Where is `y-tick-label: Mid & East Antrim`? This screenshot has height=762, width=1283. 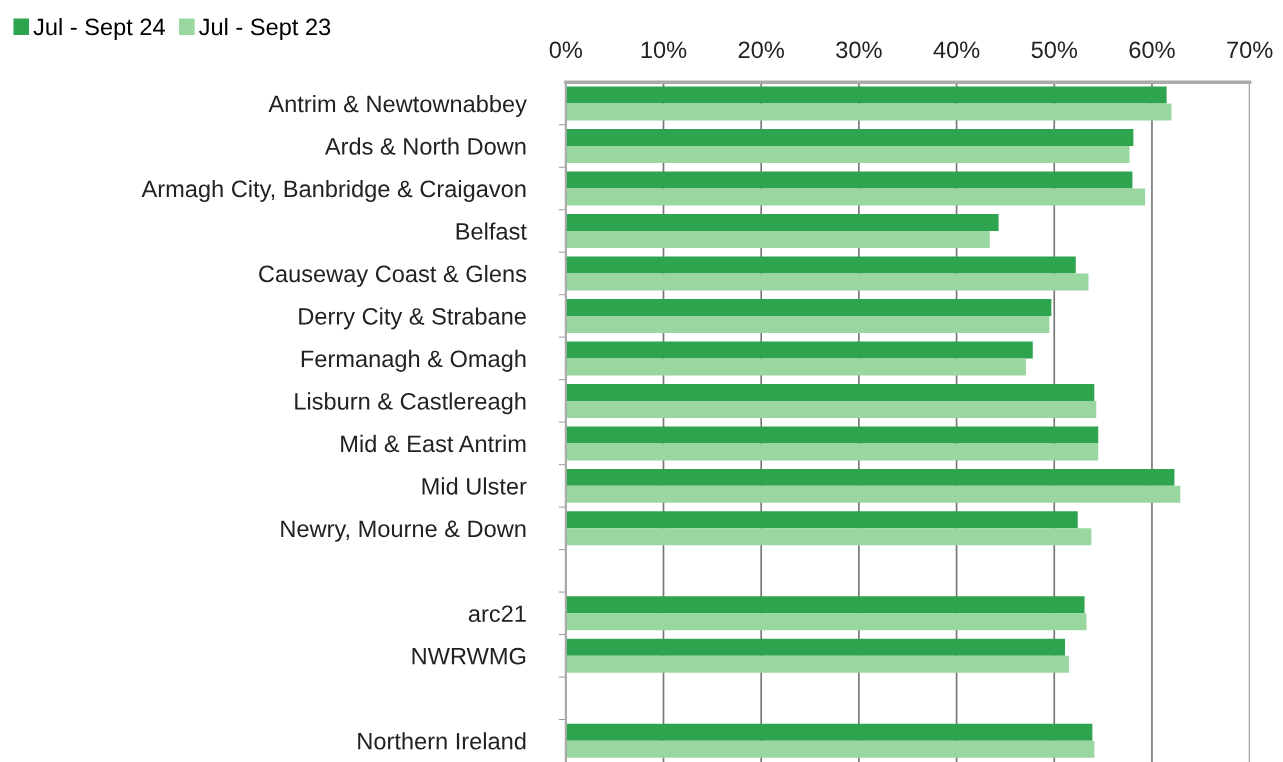 y-tick-label: Mid & East Antrim is located at coordinates (433, 443).